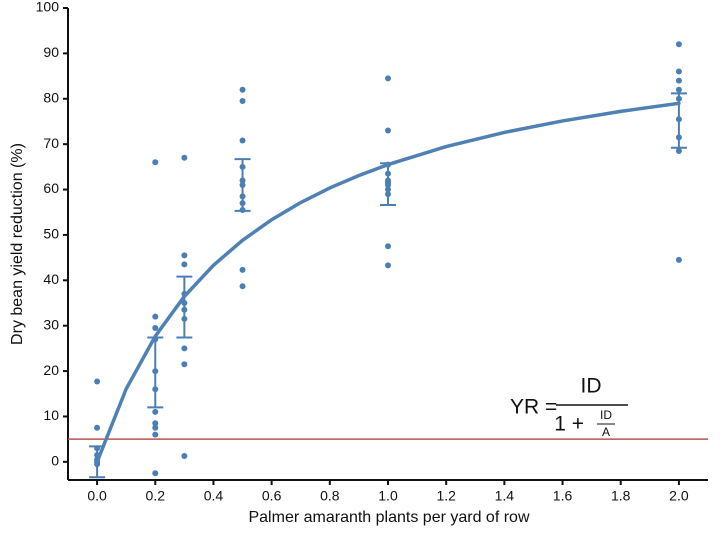  I want to click on y-tick-label: 40, so click(51, 279).